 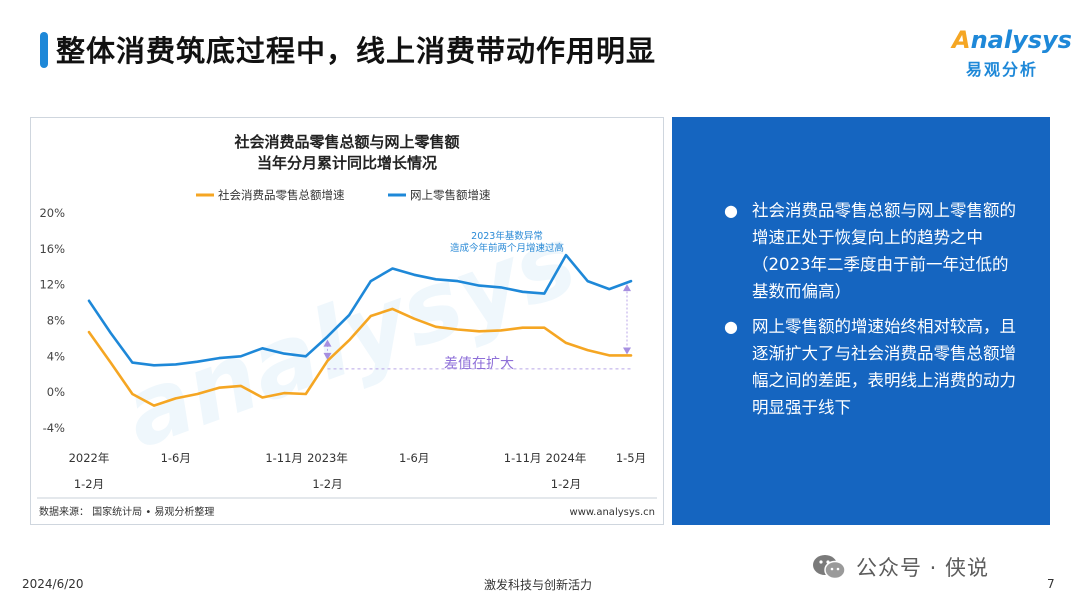 What do you see at coordinates (566, 458) in the screenshot?
I see `x-tick-label: 2024年` at bounding box center [566, 458].